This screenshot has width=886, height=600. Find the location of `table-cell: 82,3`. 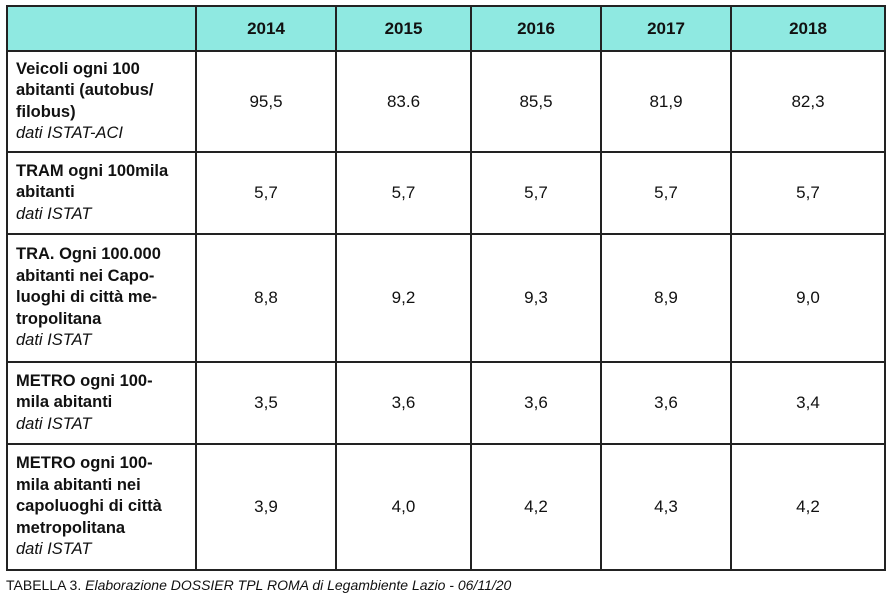

table-cell: 82,3 is located at coordinates (808, 101).